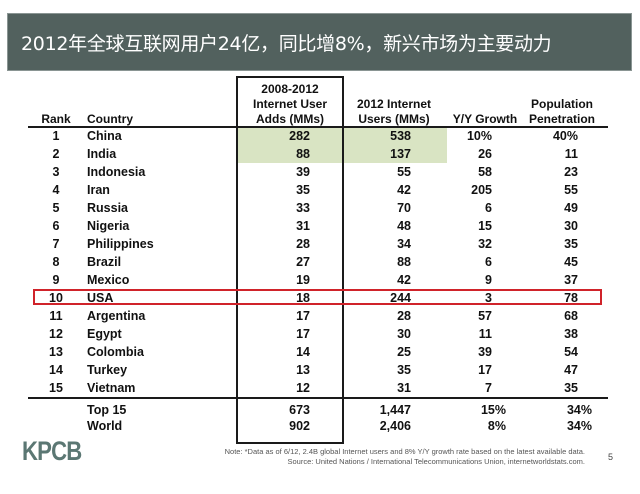  I want to click on row-users: 25, so click(404, 352).